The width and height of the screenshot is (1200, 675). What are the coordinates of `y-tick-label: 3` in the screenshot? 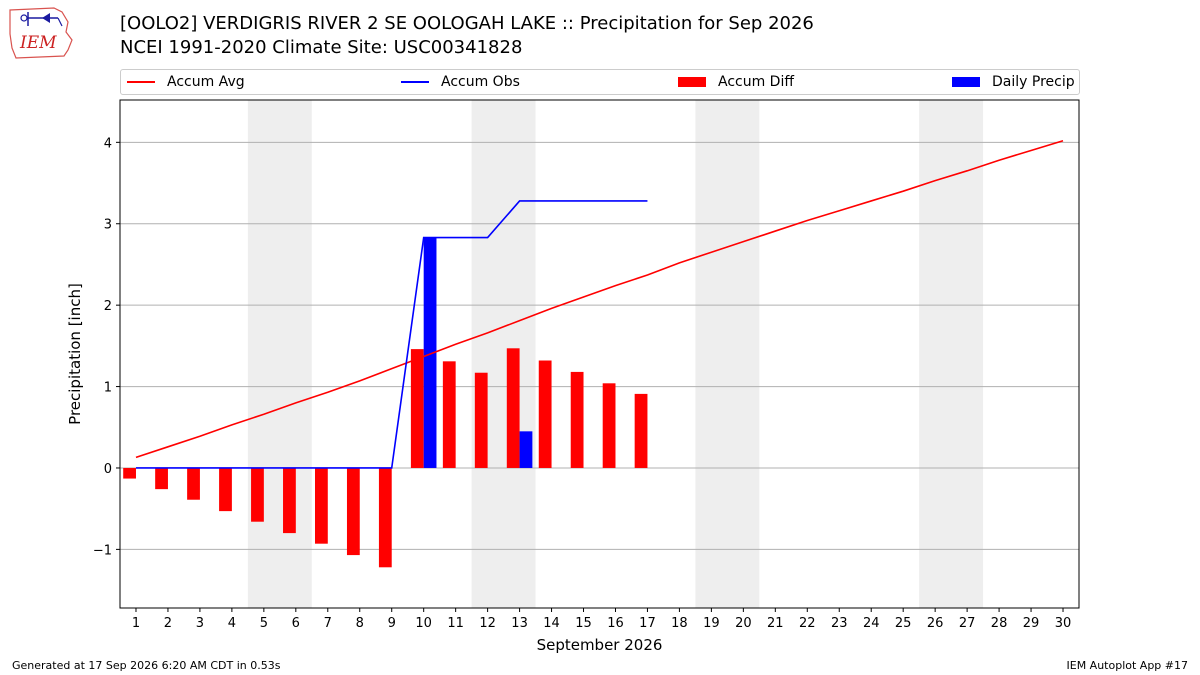 It's located at (108, 225).